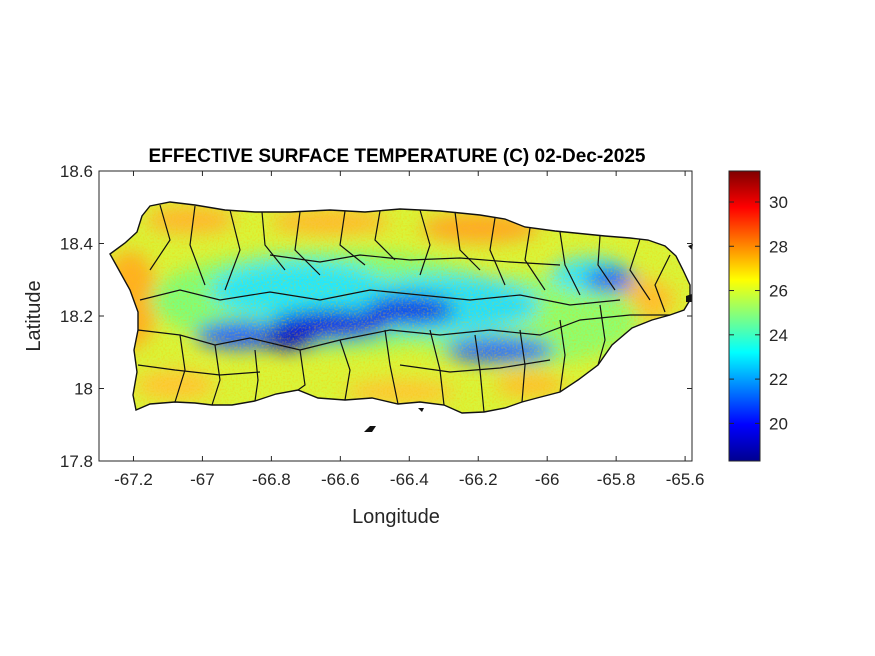  Describe the element at coordinates (396, 517) in the screenshot. I see `x-axis-label: Longitude` at that location.